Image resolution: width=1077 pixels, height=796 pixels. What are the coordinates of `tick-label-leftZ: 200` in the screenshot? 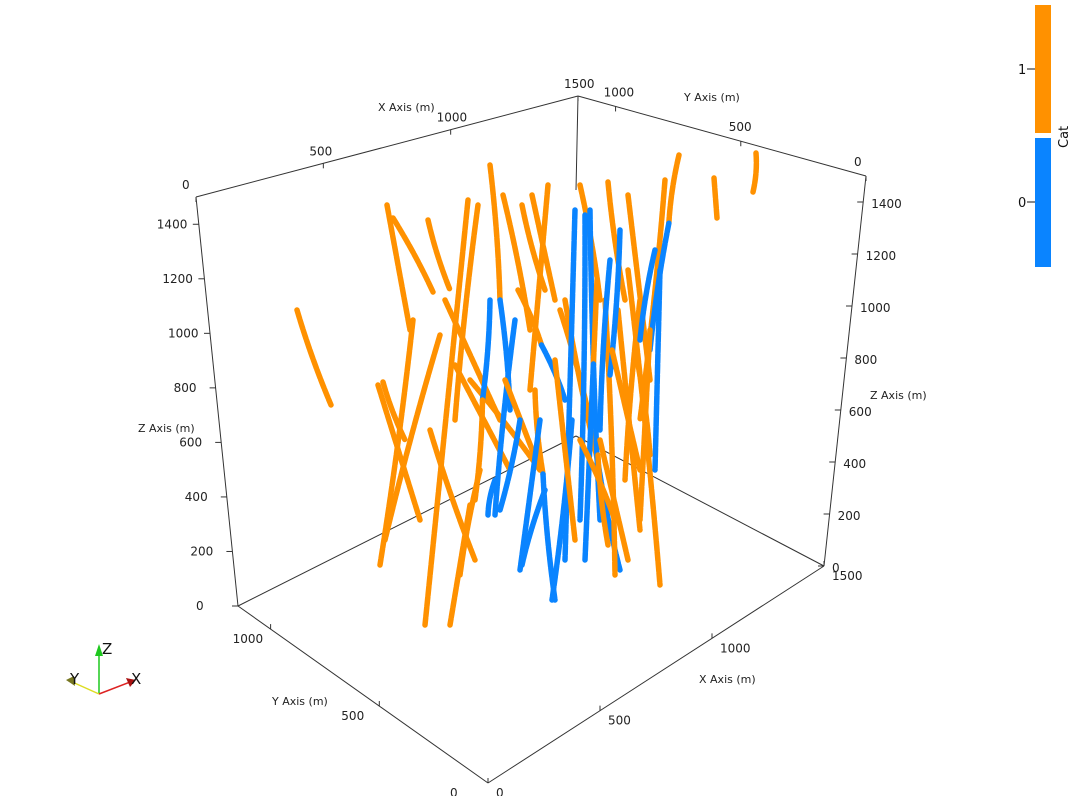 It's located at (201, 551).